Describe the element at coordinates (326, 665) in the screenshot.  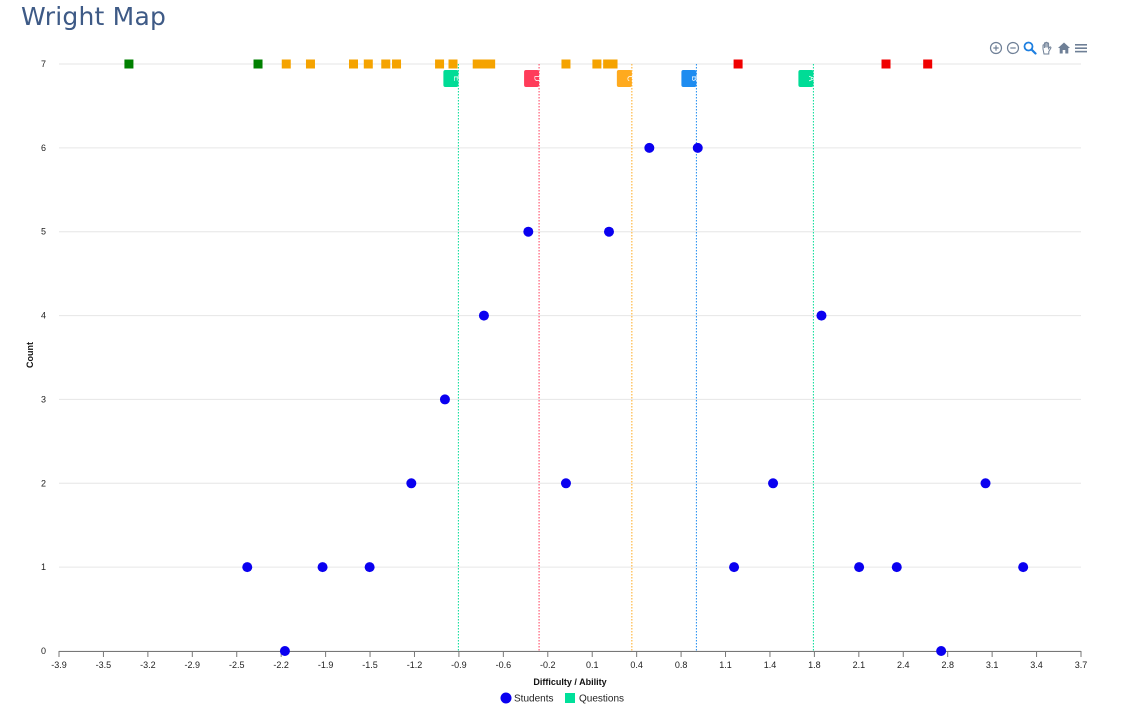
I see `x-tick-label: -1.9` at that location.